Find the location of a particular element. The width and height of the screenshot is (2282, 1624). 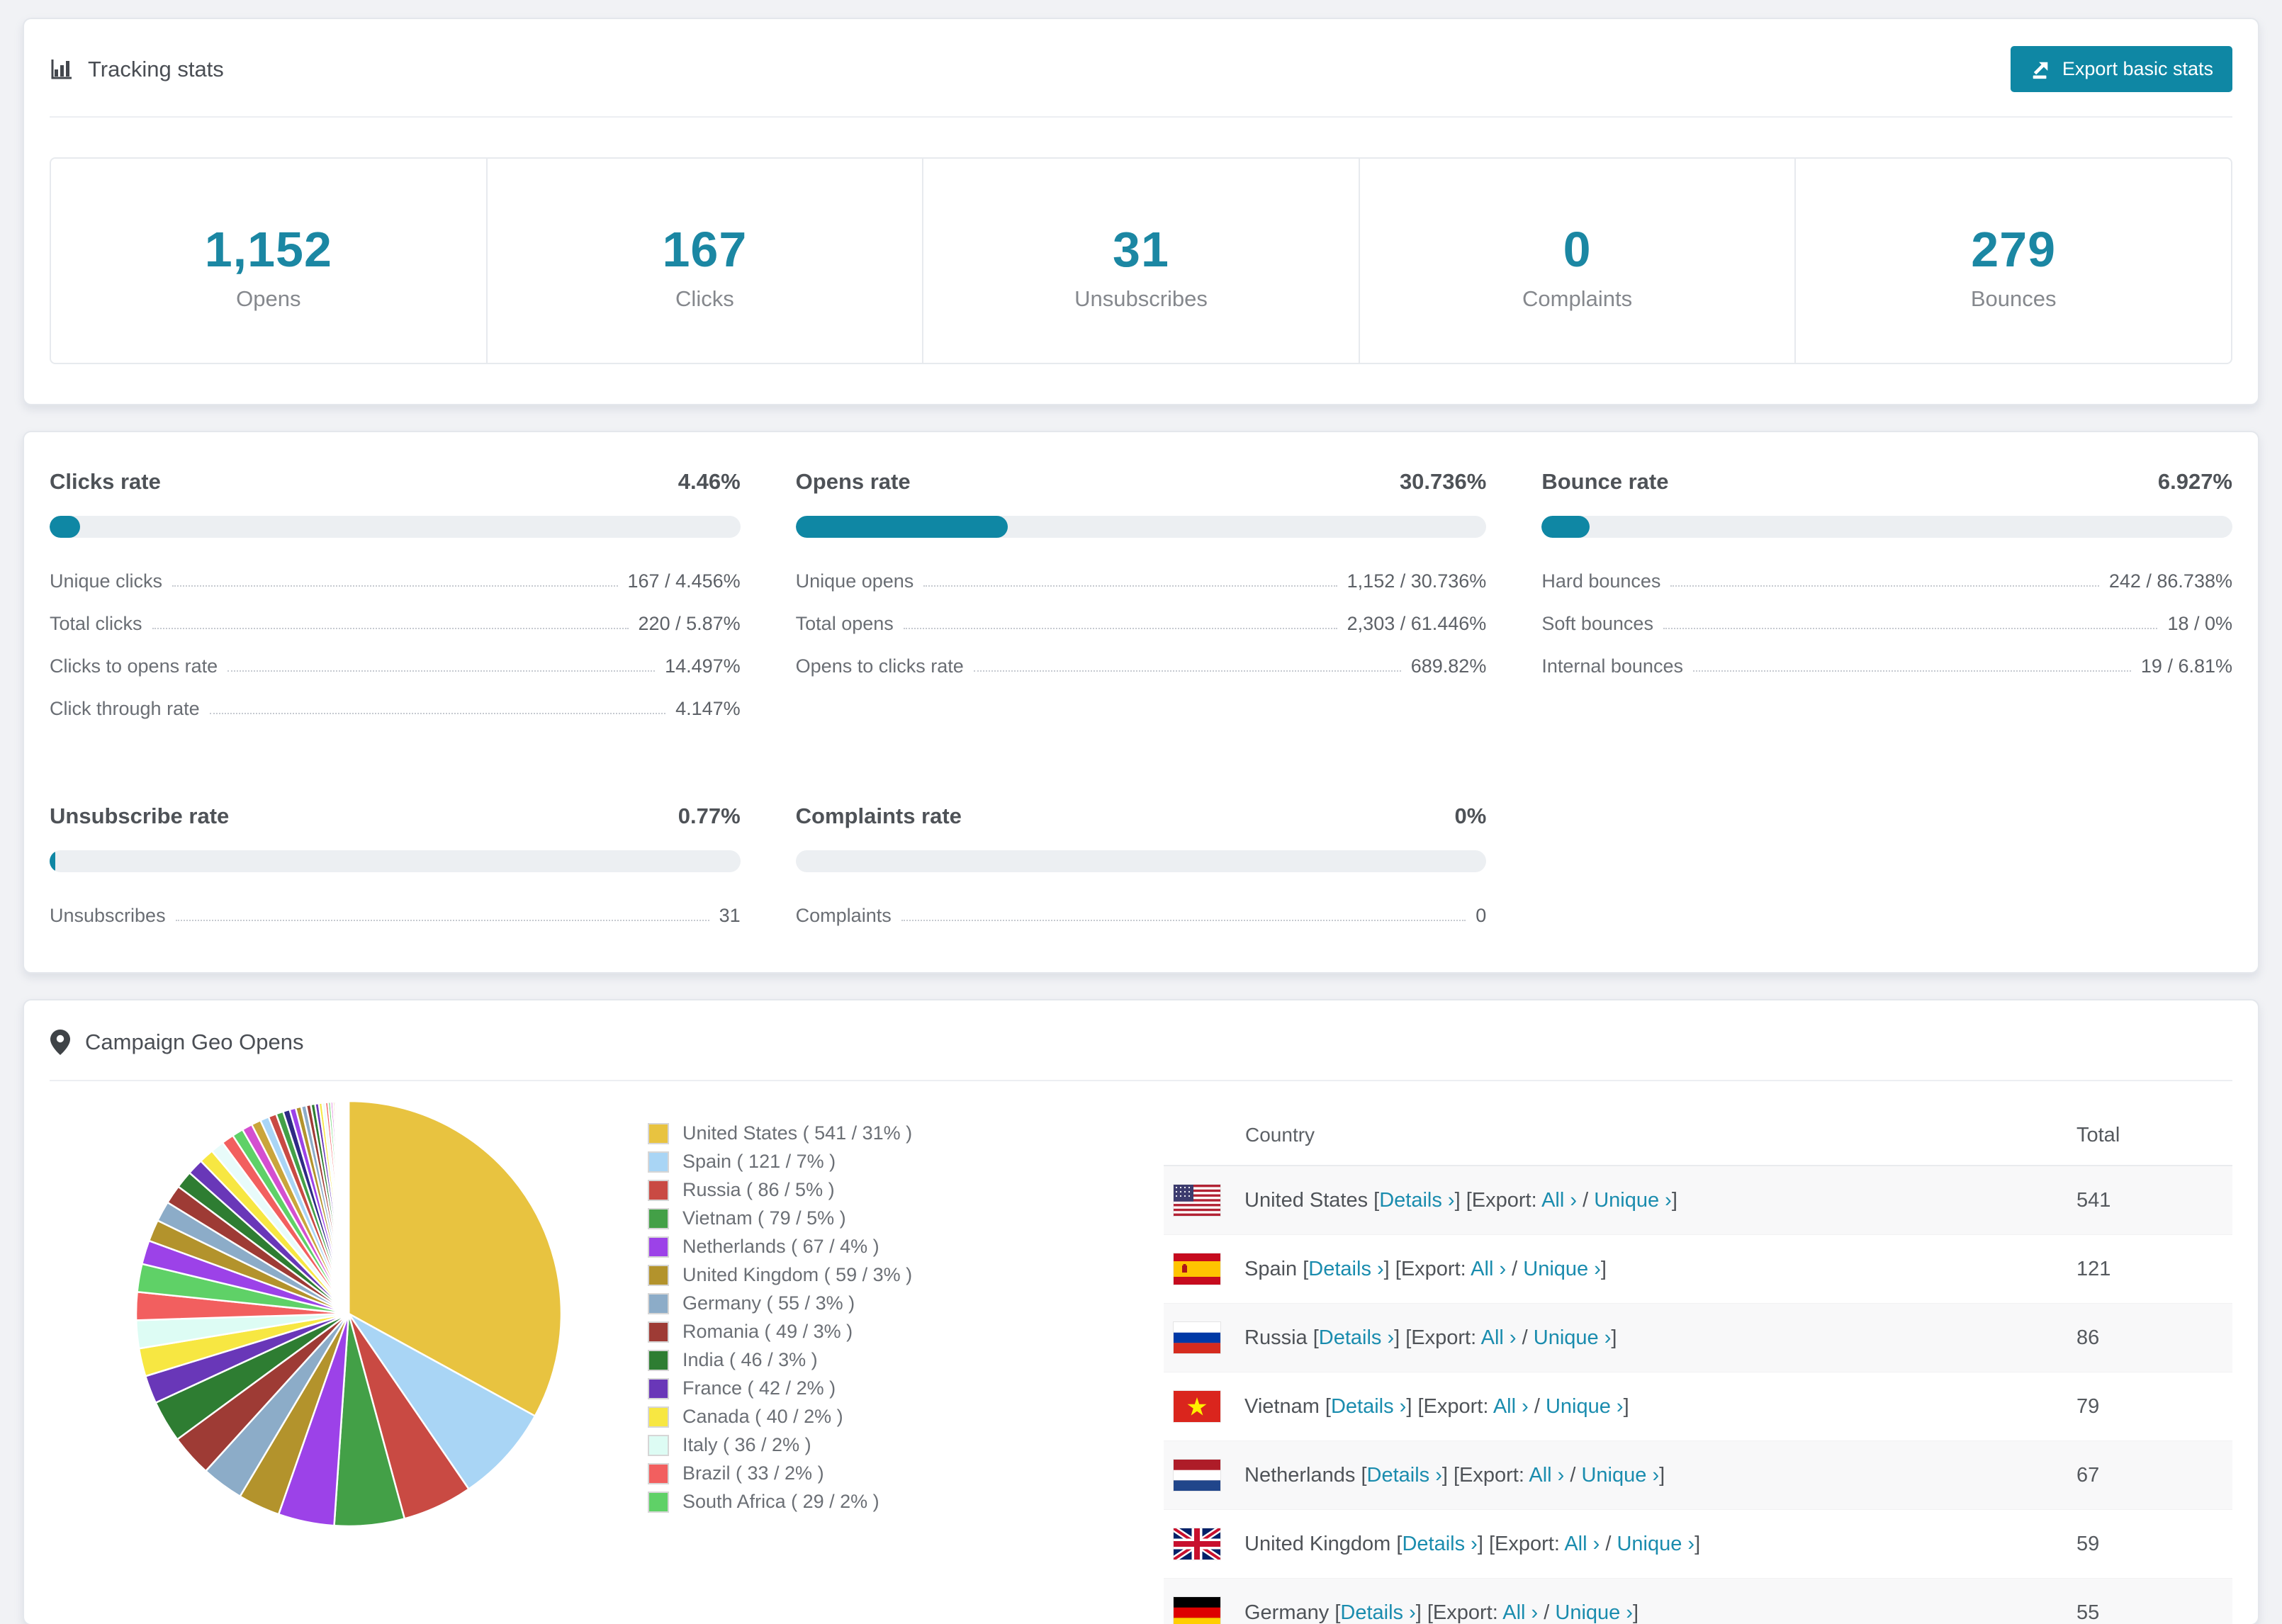

rate-detail-row: Hard bounces 242 / 86.738% is located at coordinates (1886, 581).